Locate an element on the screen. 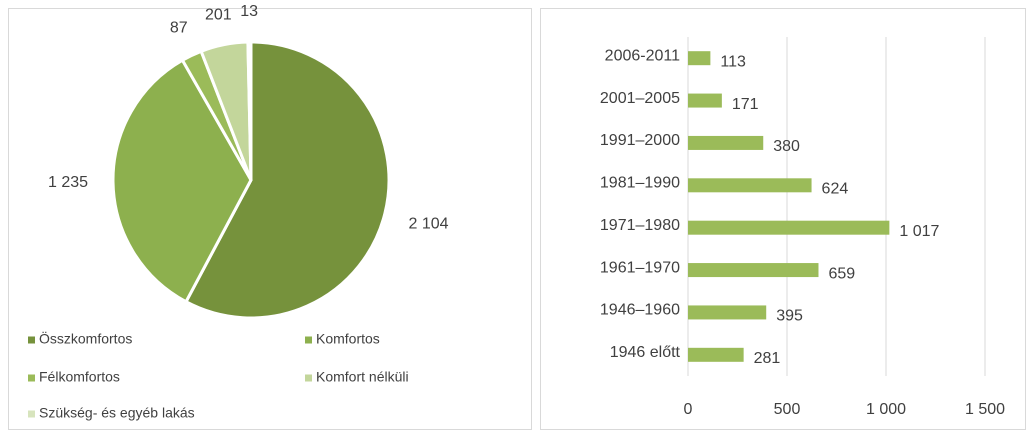  data-label: 201 is located at coordinates (218, 14).